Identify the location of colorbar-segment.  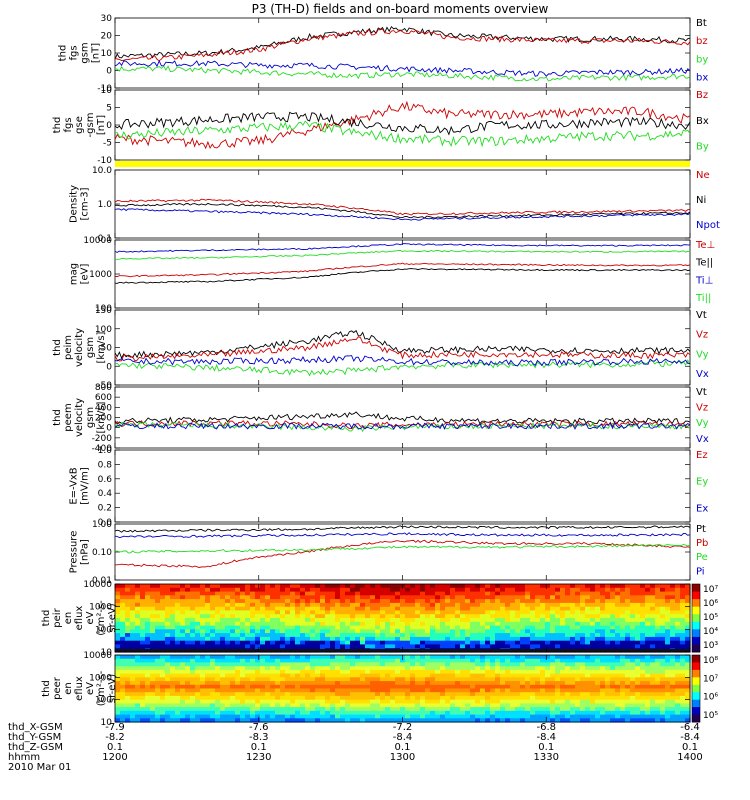
(696, 681).